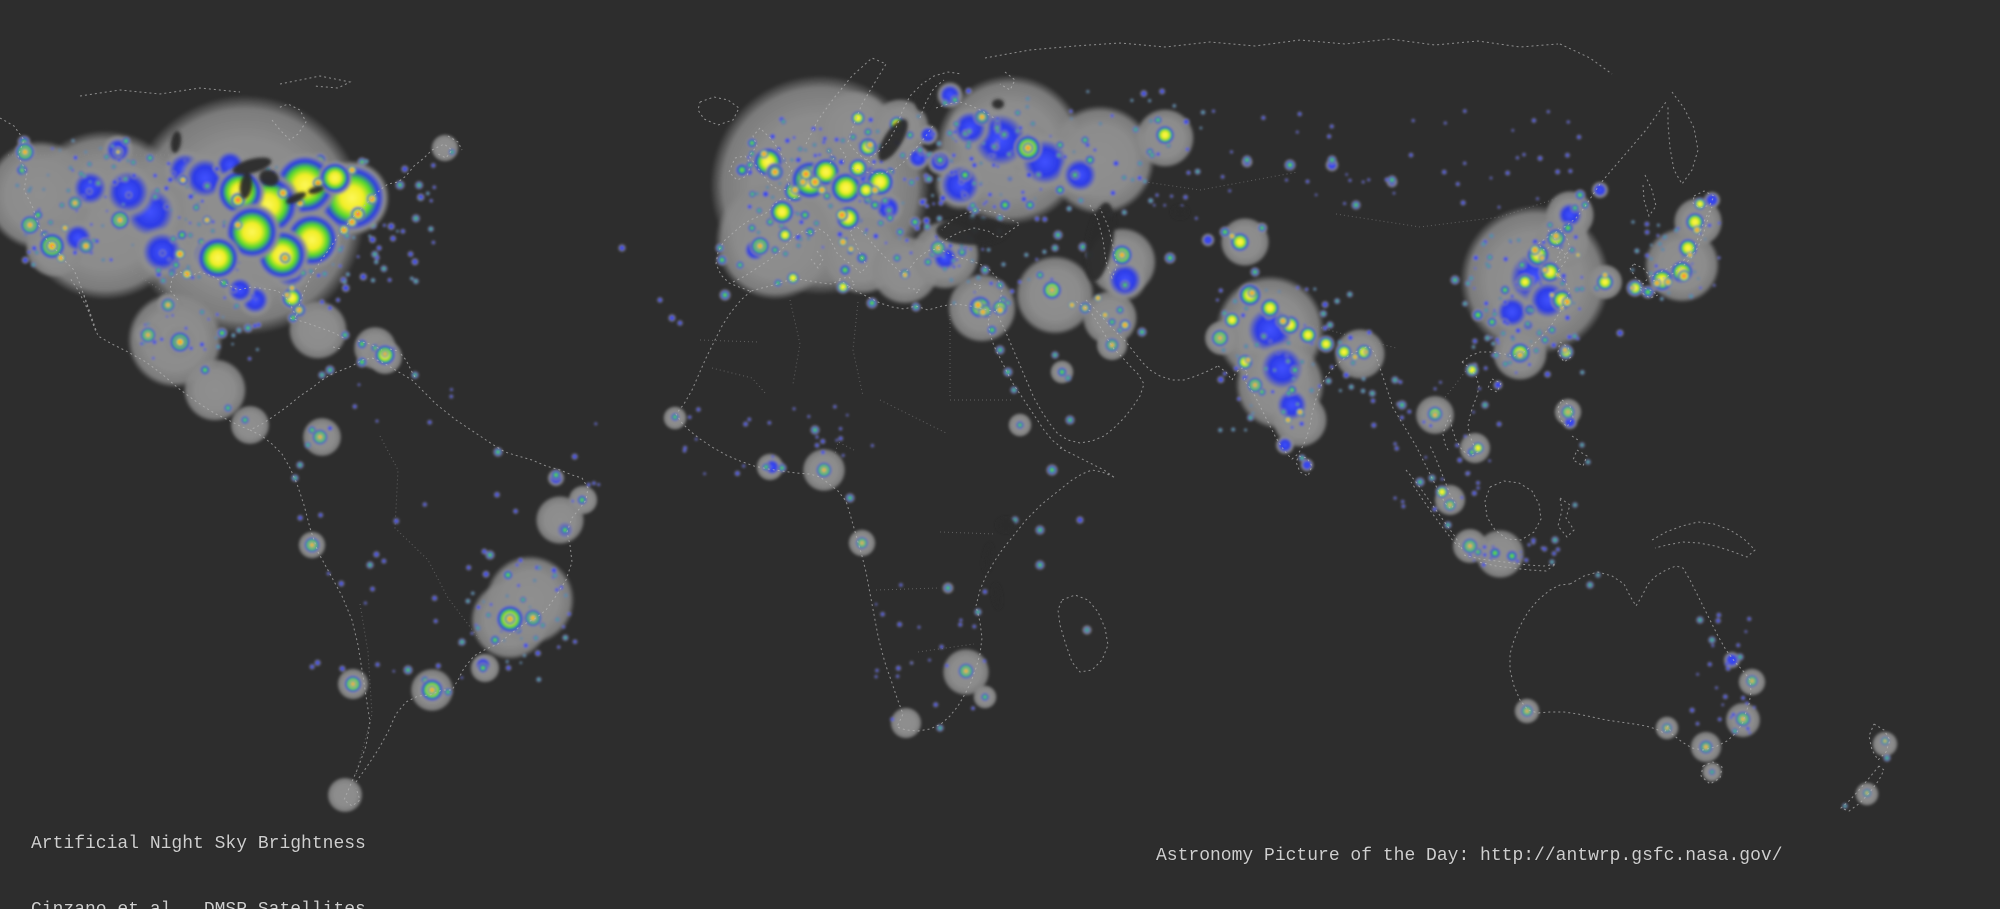  Describe the element at coordinates (296, 198) in the screenshot. I see `lake-erie` at that location.